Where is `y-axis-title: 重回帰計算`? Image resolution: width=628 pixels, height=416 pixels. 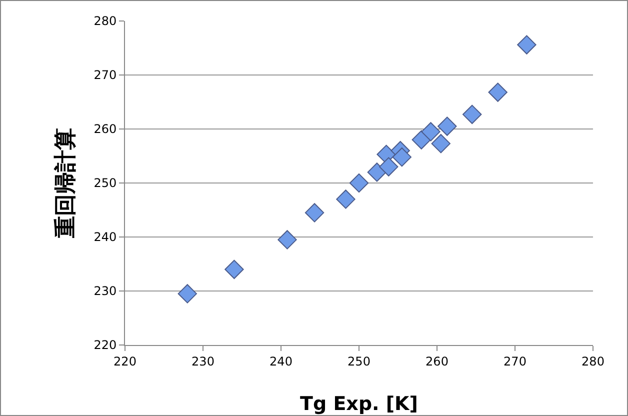 y-axis-title: 重回帰計算 is located at coordinates (65, 183).